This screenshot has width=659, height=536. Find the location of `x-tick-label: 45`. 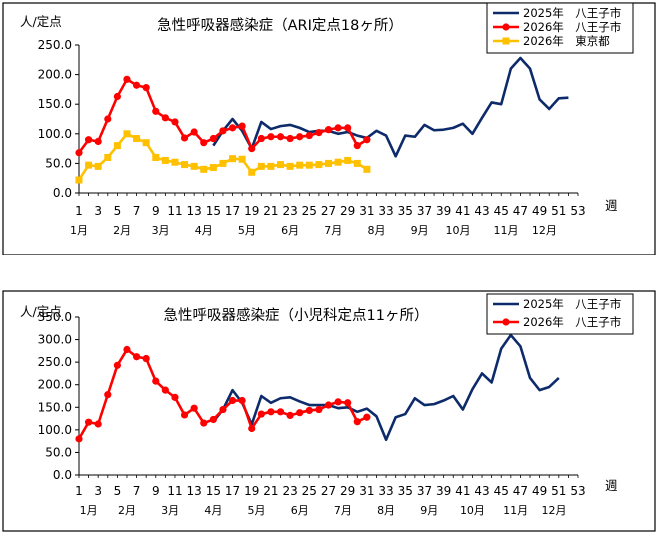

x-tick-label: 45 is located at coordinates (501, 491).